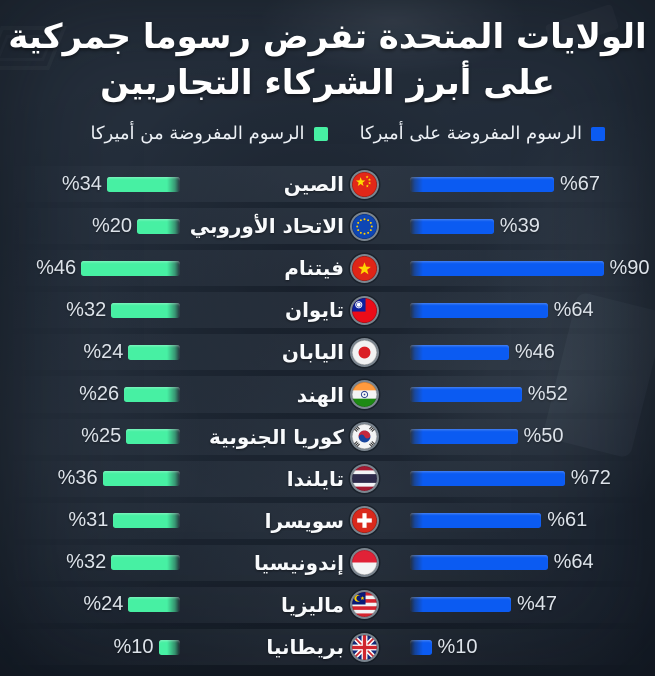 This screenshot has height=676, width=655. I want to click on country-label: تايلندا, so click(315, 478).